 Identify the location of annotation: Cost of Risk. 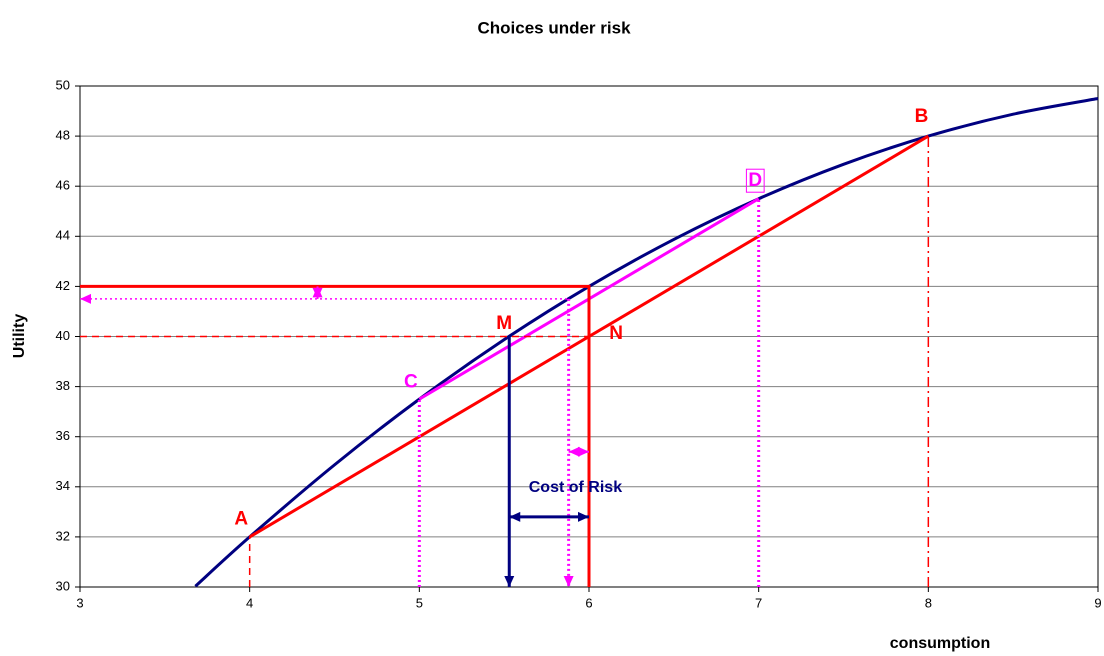
(575, 487).